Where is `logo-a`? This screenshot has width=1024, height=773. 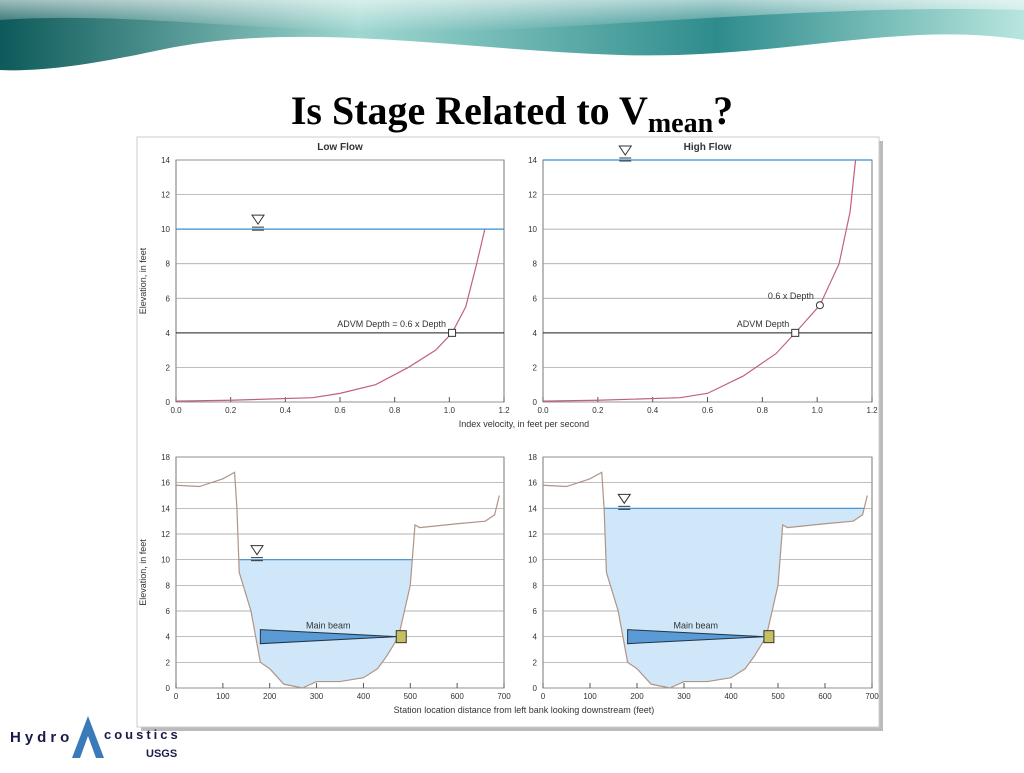 logo-a is located at coordinates (88, 737).